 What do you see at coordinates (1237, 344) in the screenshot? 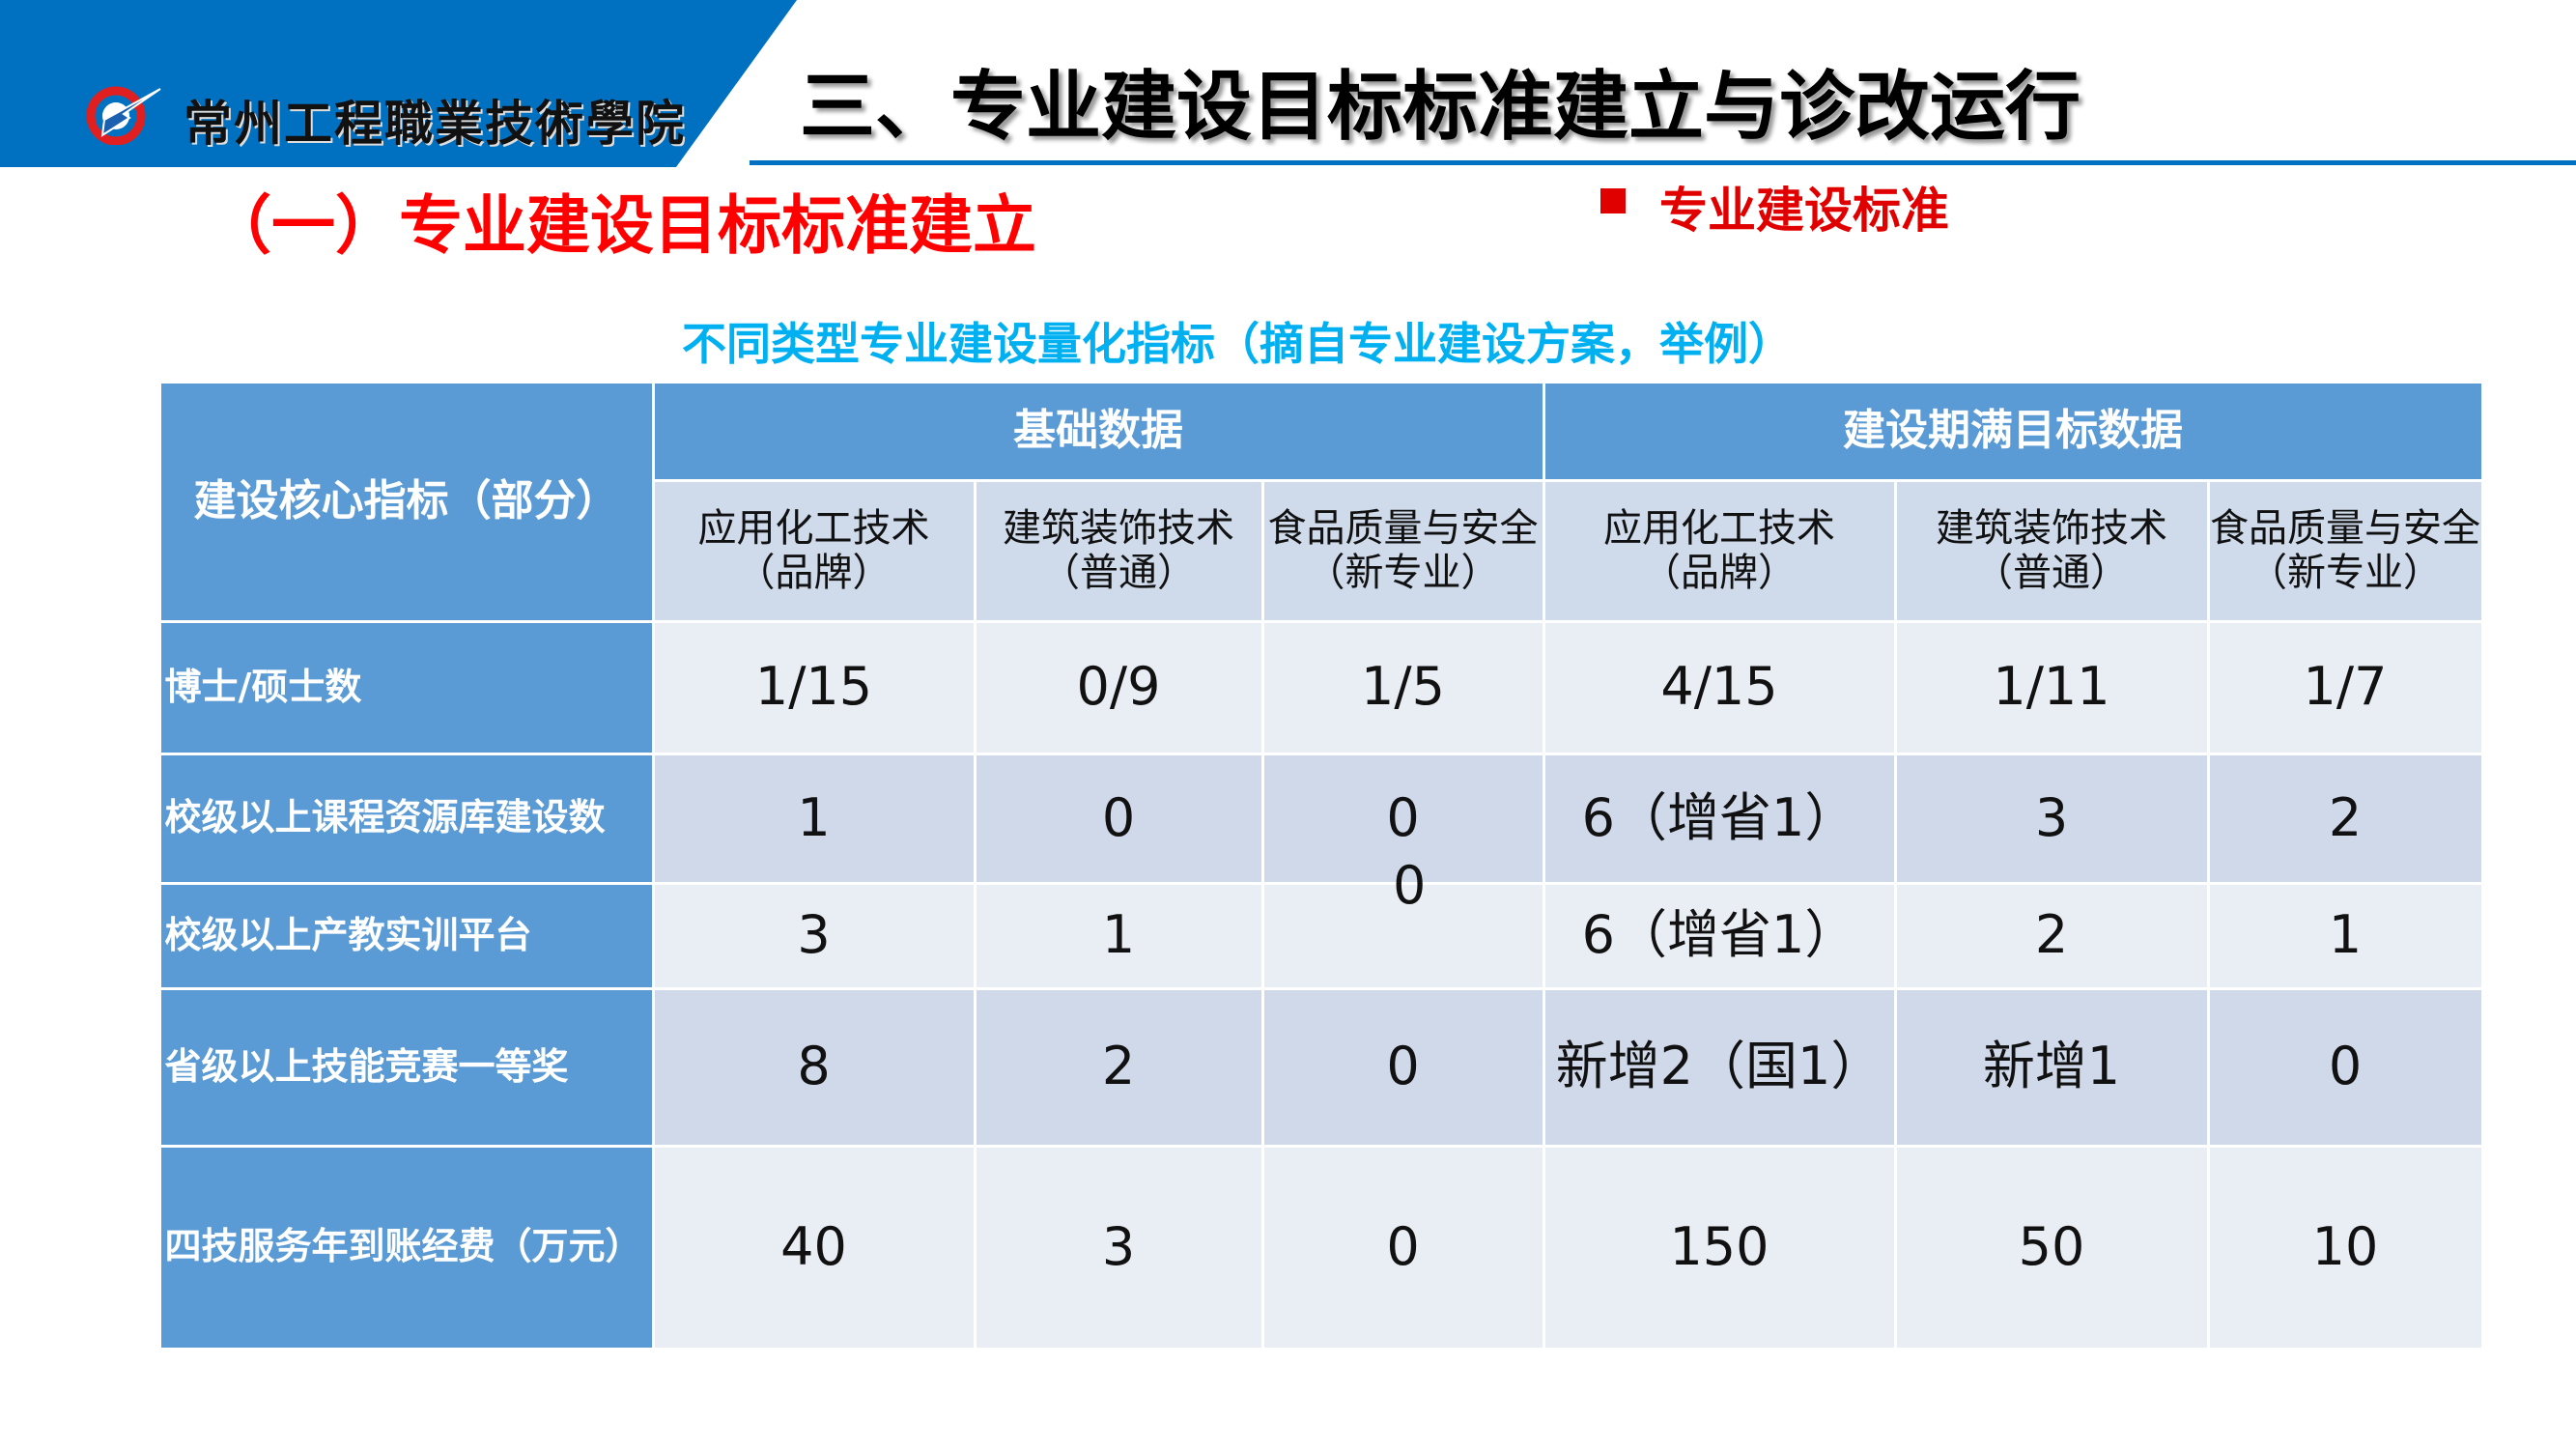
I see `table-caption: 不同类型专业建设量化指标（摘自专业建设方案，举例）` at bounding box center [1237, 344].